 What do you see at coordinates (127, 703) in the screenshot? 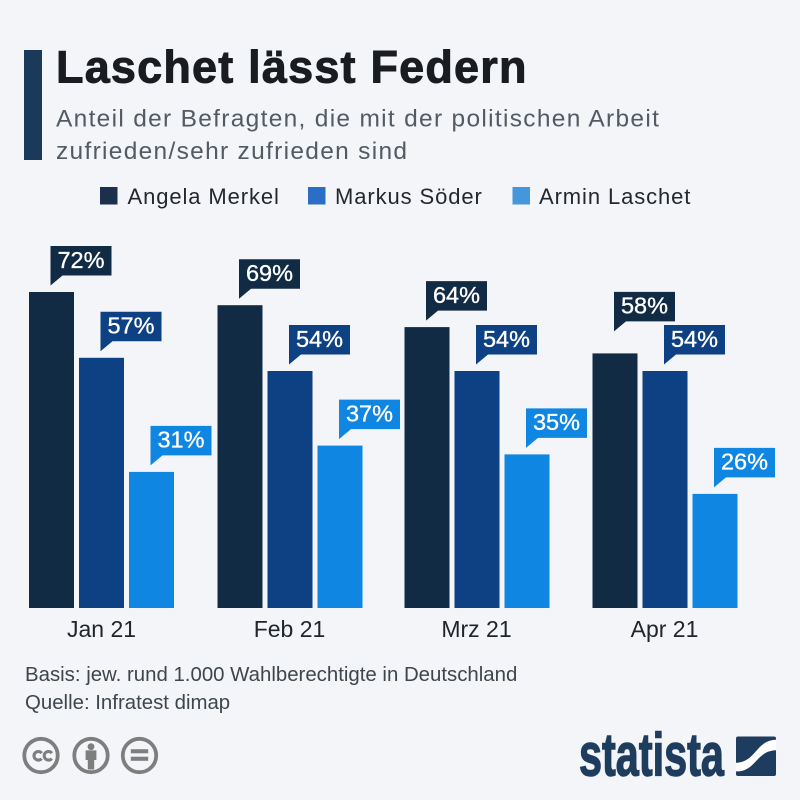
I see `svg-text: Quelle: Infratest dimap` at bounding box center [127, 703].